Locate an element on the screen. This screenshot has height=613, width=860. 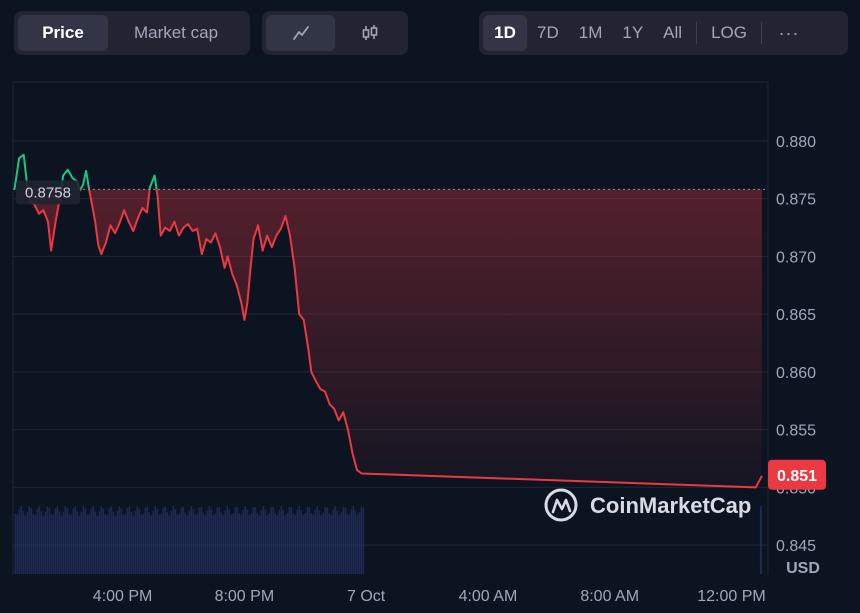
y-tick-label: 0.860 is located at coordinates (796, 373).